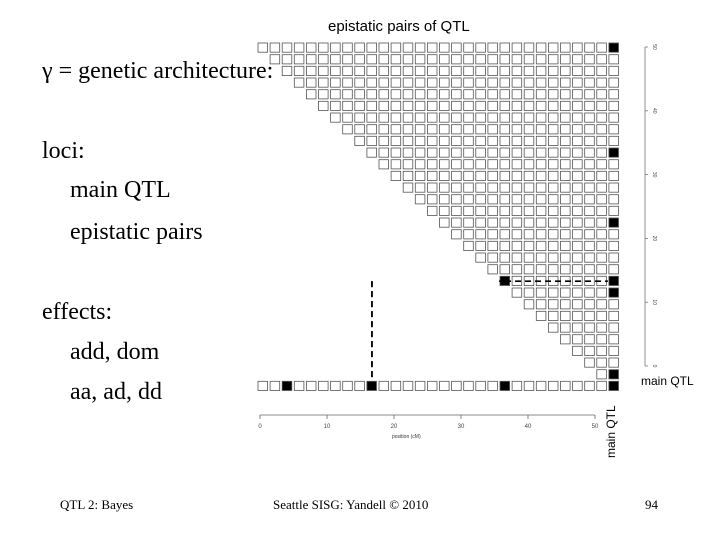 Image resolution: width=720 pixels, height=540 pixels. I want to click on y-tick-label: 0, so click(654, 366).